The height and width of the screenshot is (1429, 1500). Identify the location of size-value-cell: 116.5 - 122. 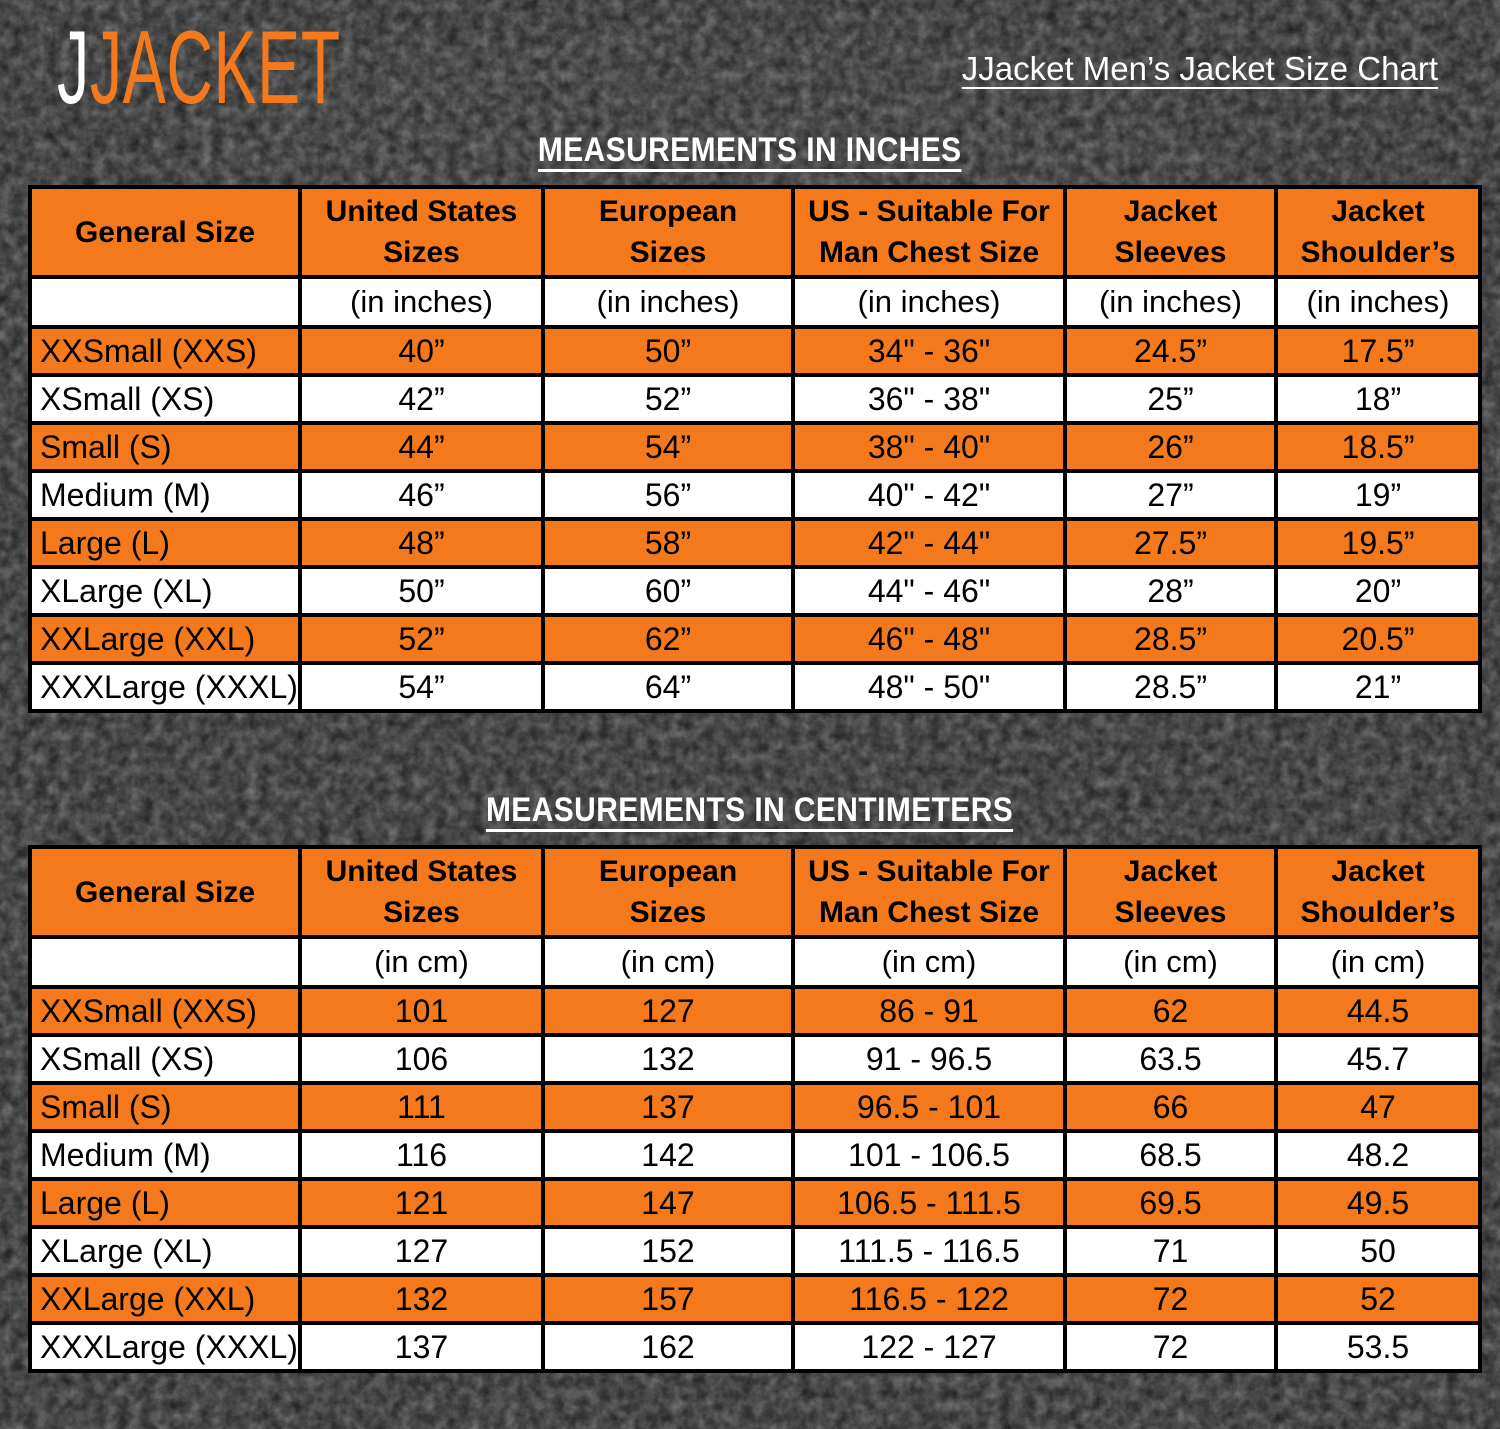
(929, 1299).